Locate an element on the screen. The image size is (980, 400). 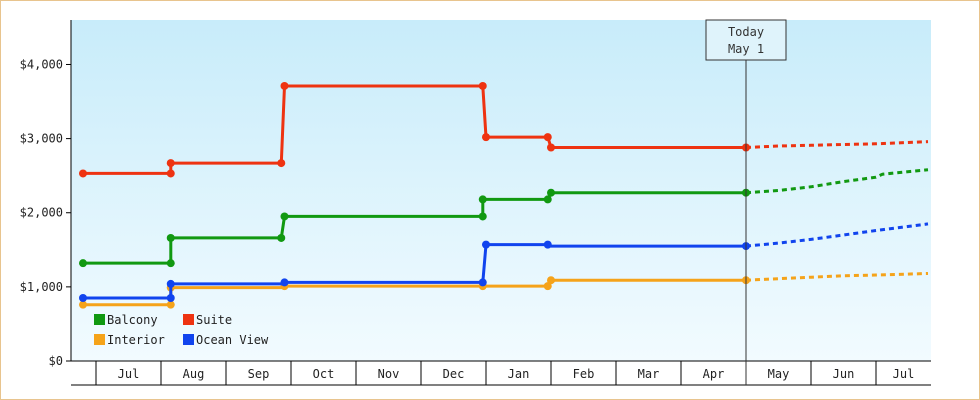
y-tick-label: $1,000 is located at coordinates (41, 287).